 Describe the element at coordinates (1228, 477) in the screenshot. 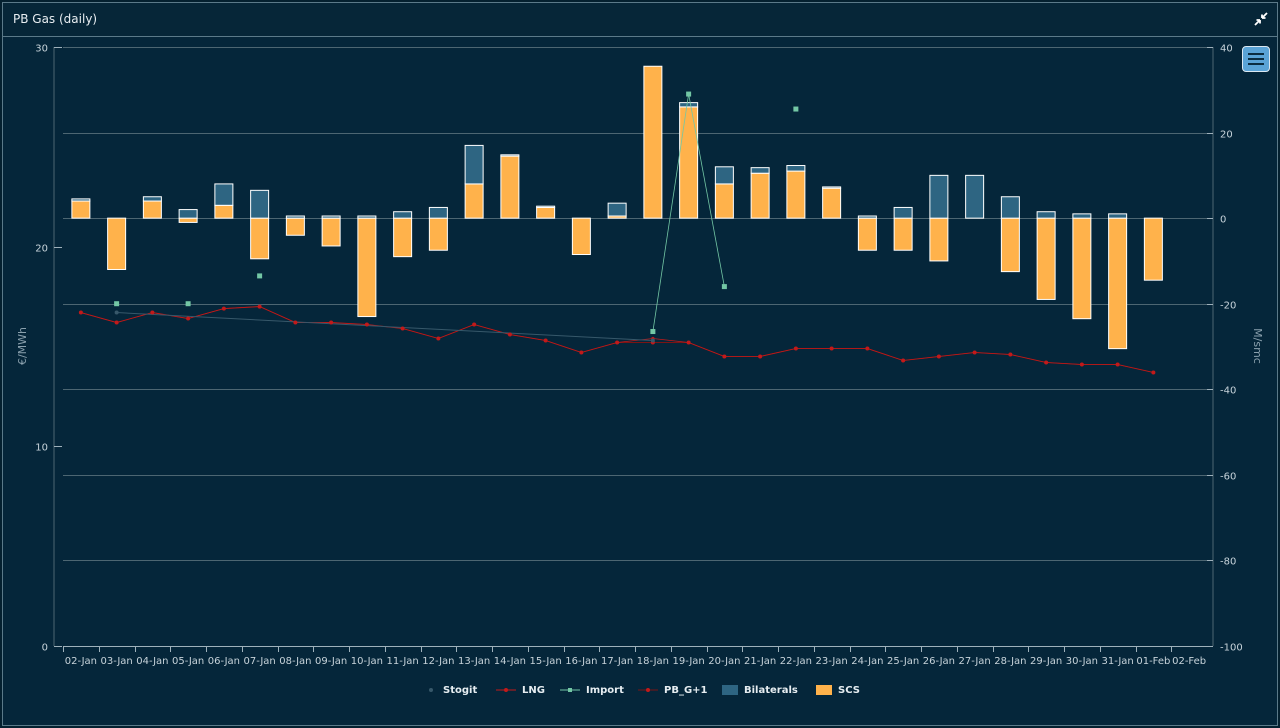

I see `y-right-tick-label: -60` at that location.